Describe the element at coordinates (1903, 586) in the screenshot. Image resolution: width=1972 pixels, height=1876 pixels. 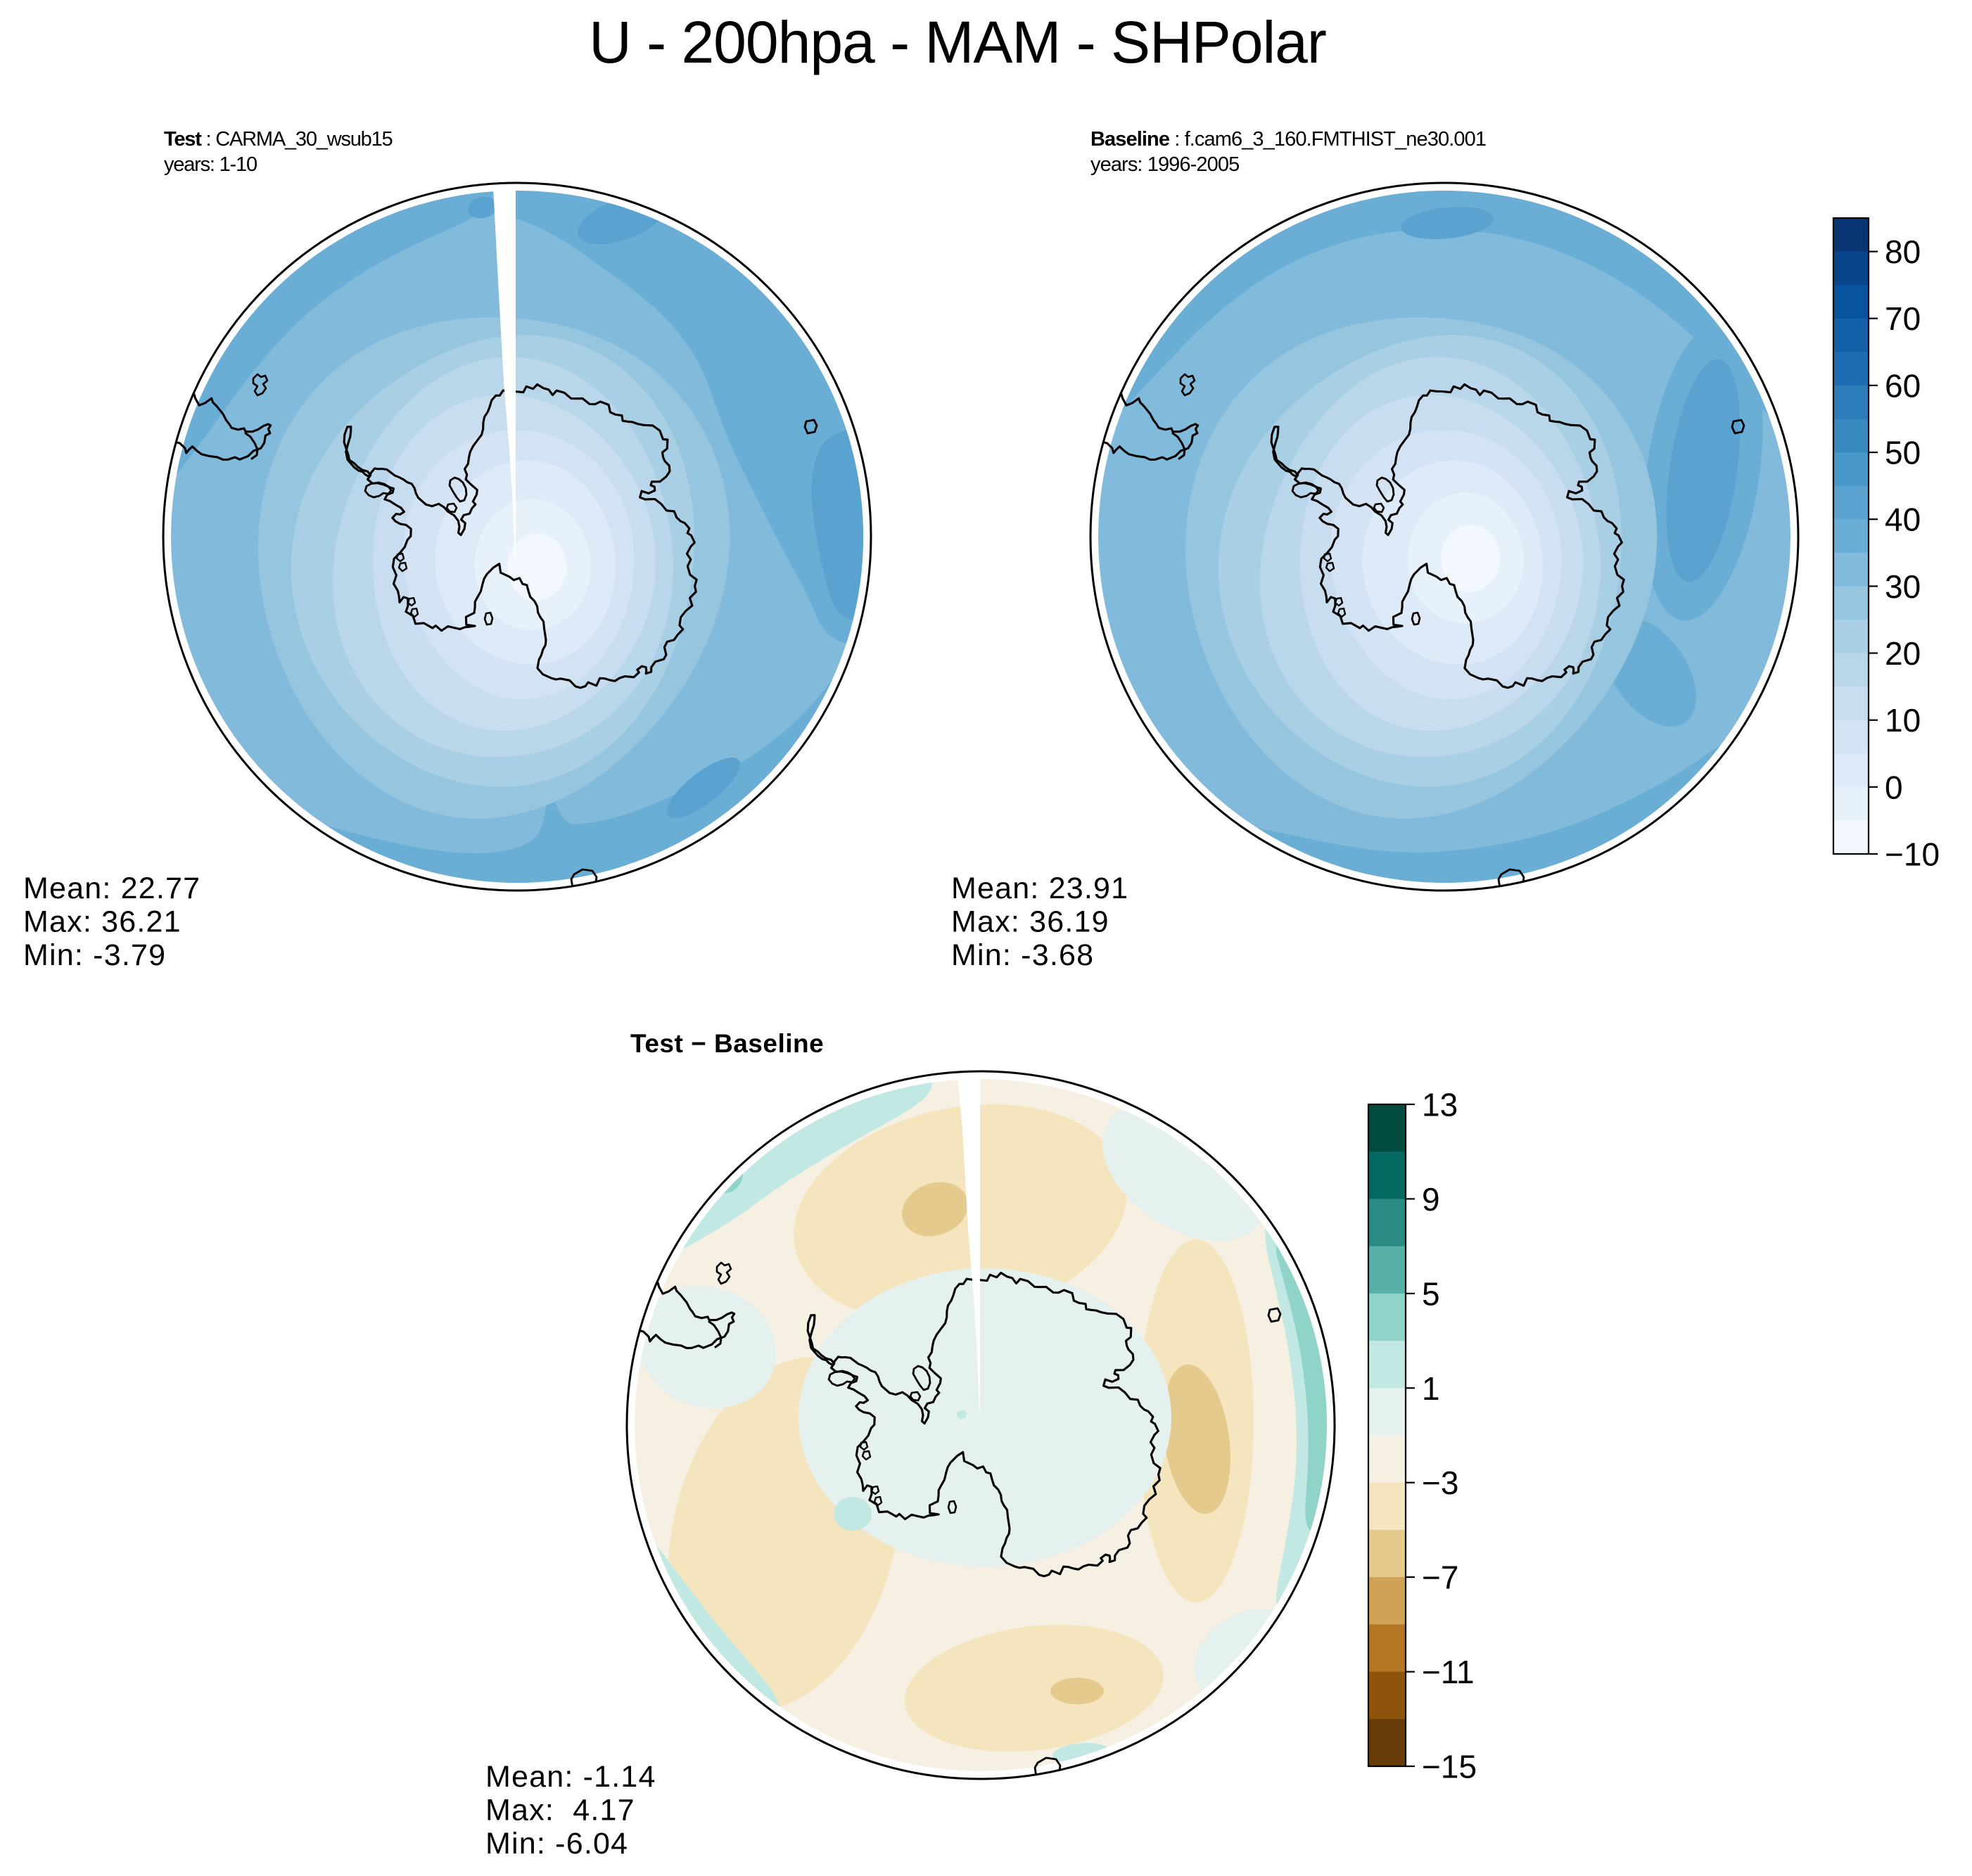
I see `svg-text: 30` at that location.